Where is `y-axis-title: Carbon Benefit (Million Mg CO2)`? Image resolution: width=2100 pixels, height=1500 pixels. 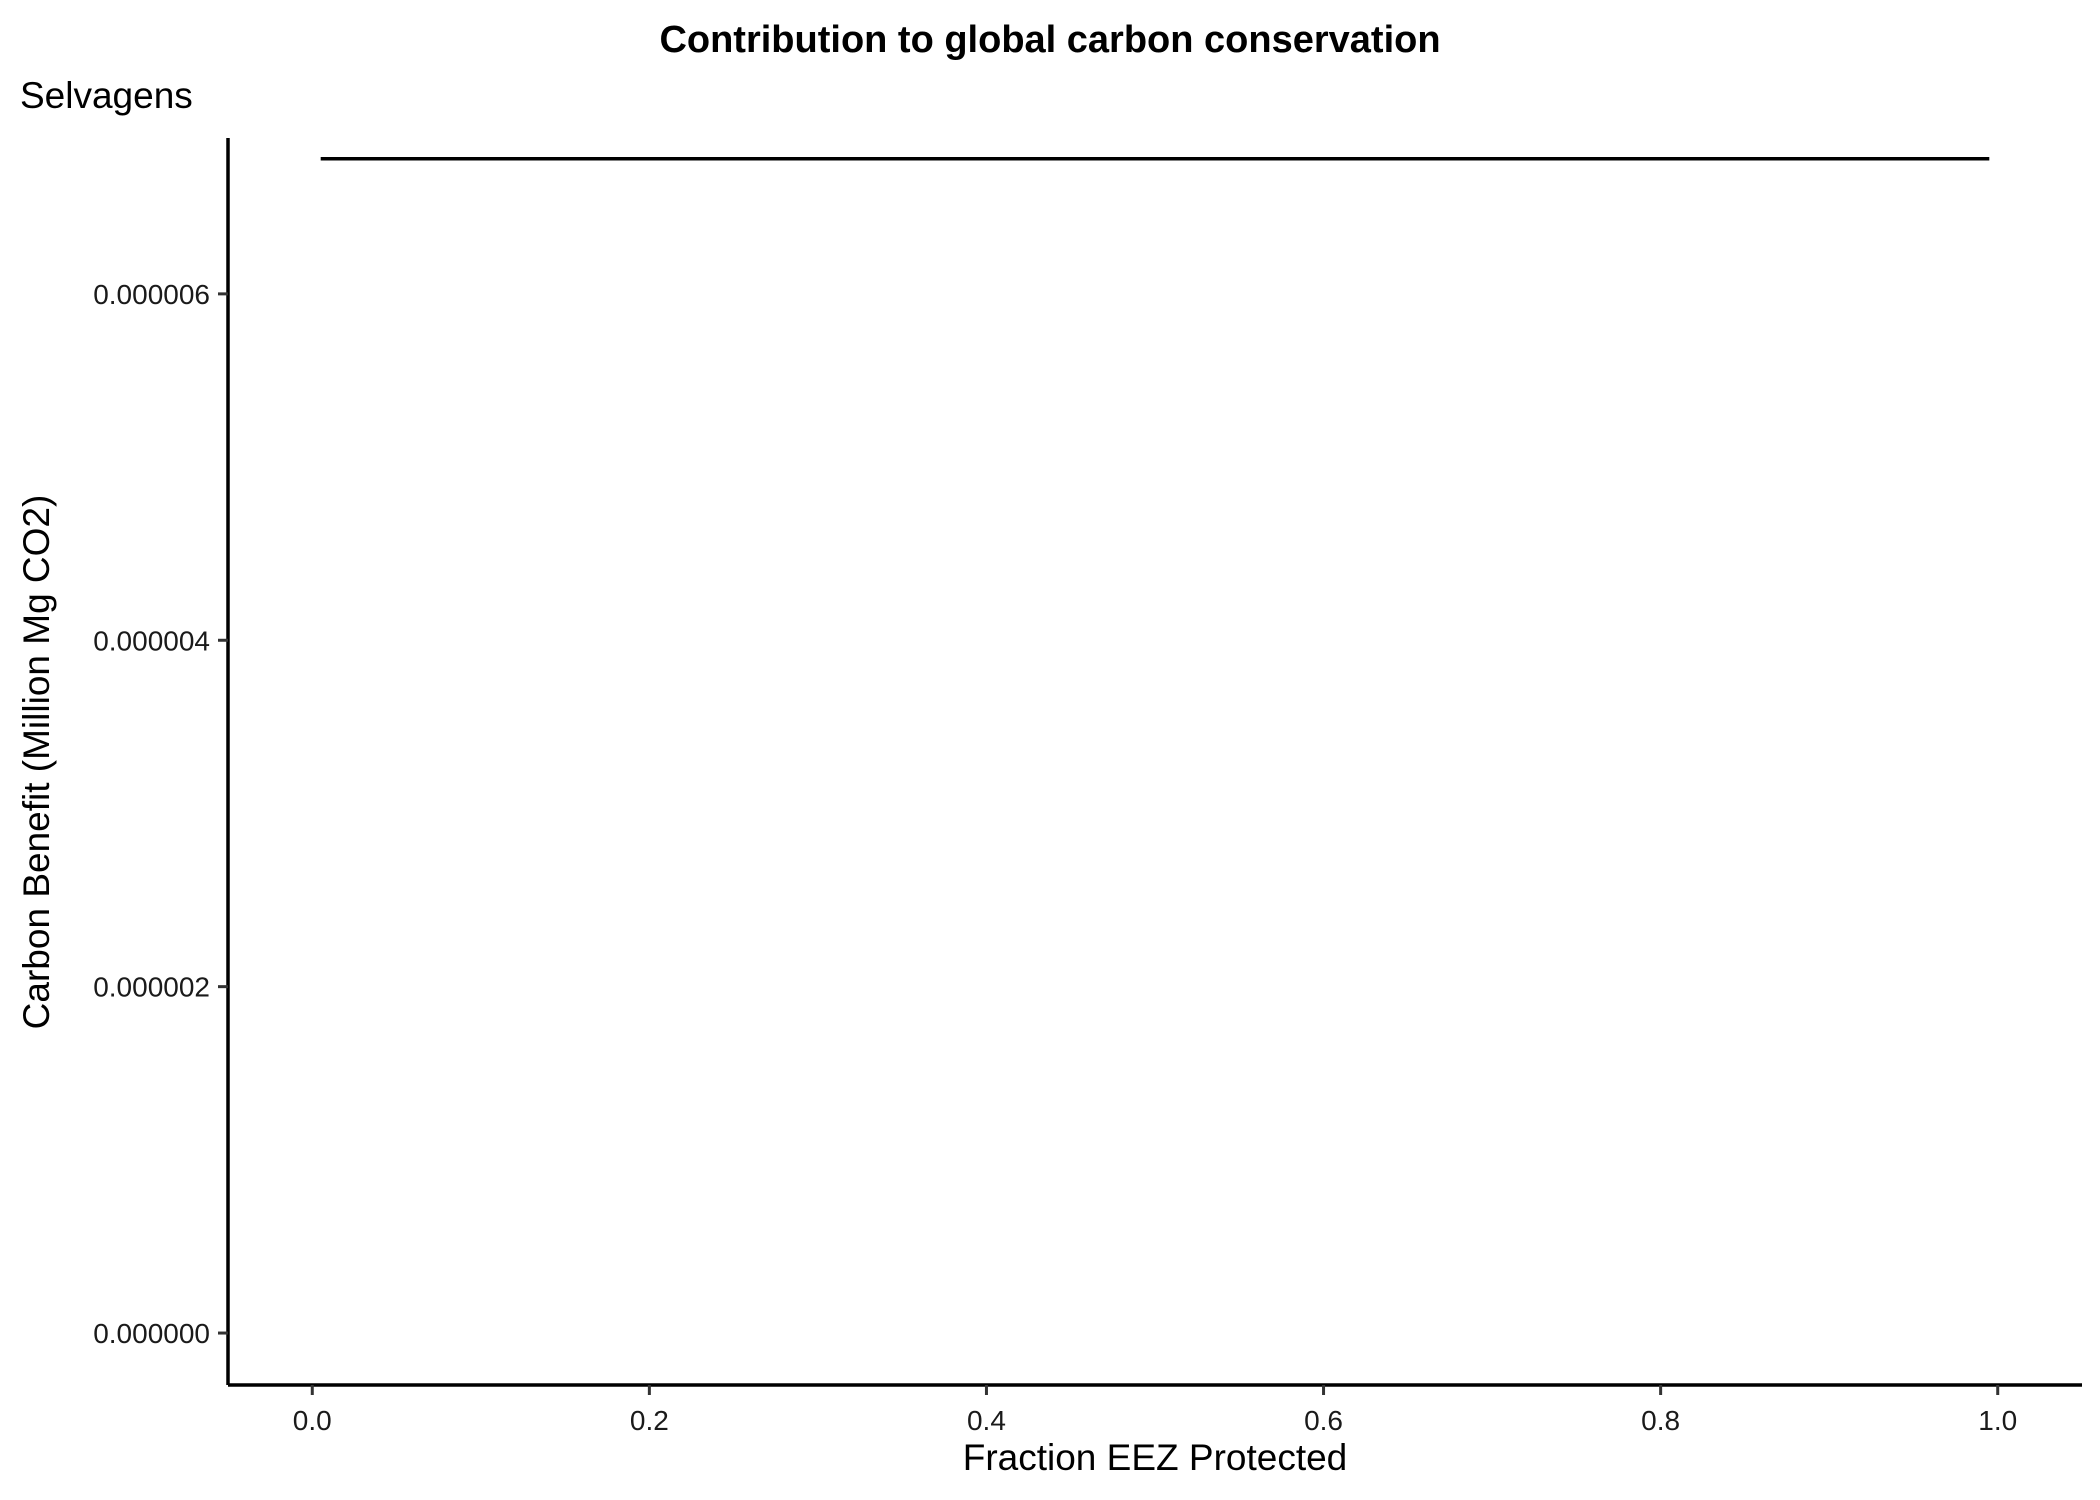
y-axis-title: Carbon Benefit (Million Mg CO2) is located at coordinates (36, 762).